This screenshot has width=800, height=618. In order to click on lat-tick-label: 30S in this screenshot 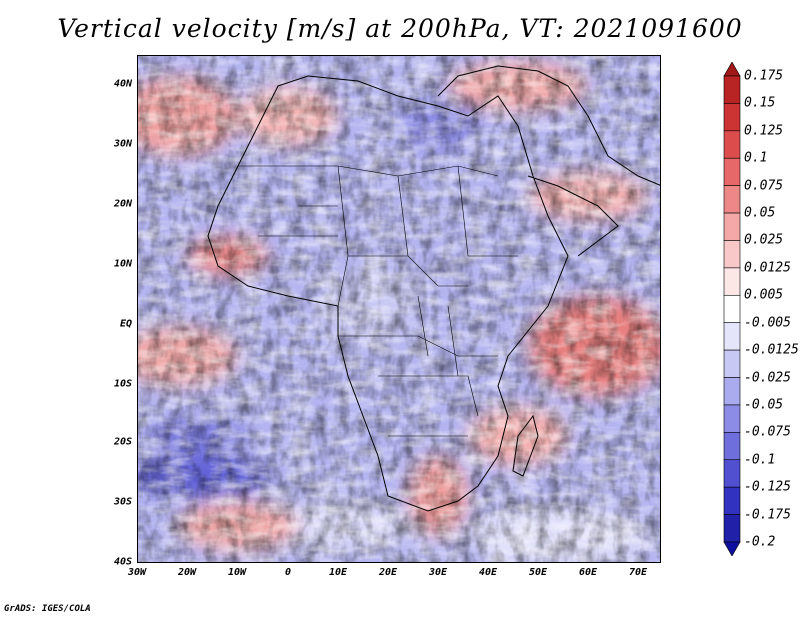, I will do `click(122, 502)`.